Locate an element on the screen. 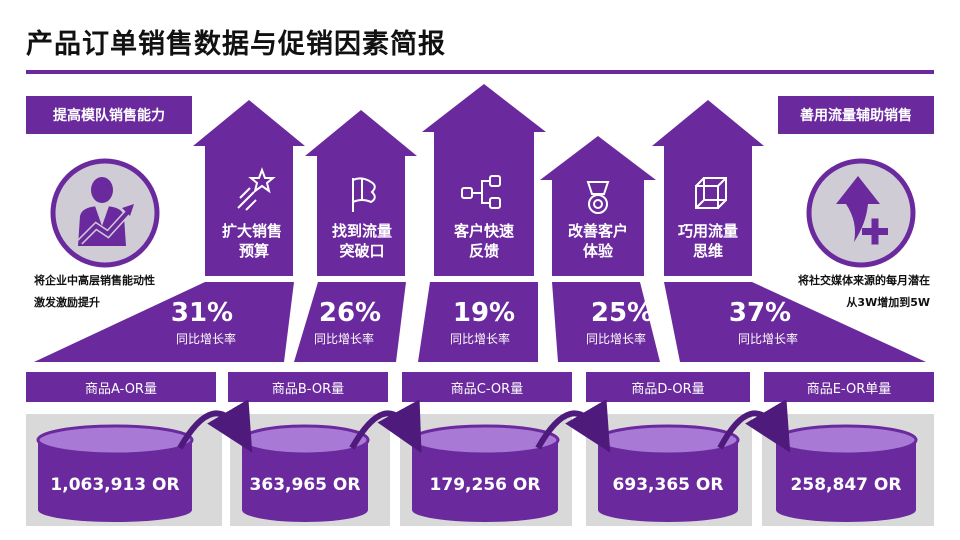  stat-label-3: 同比增长率 is located at coordinates (480, 338).